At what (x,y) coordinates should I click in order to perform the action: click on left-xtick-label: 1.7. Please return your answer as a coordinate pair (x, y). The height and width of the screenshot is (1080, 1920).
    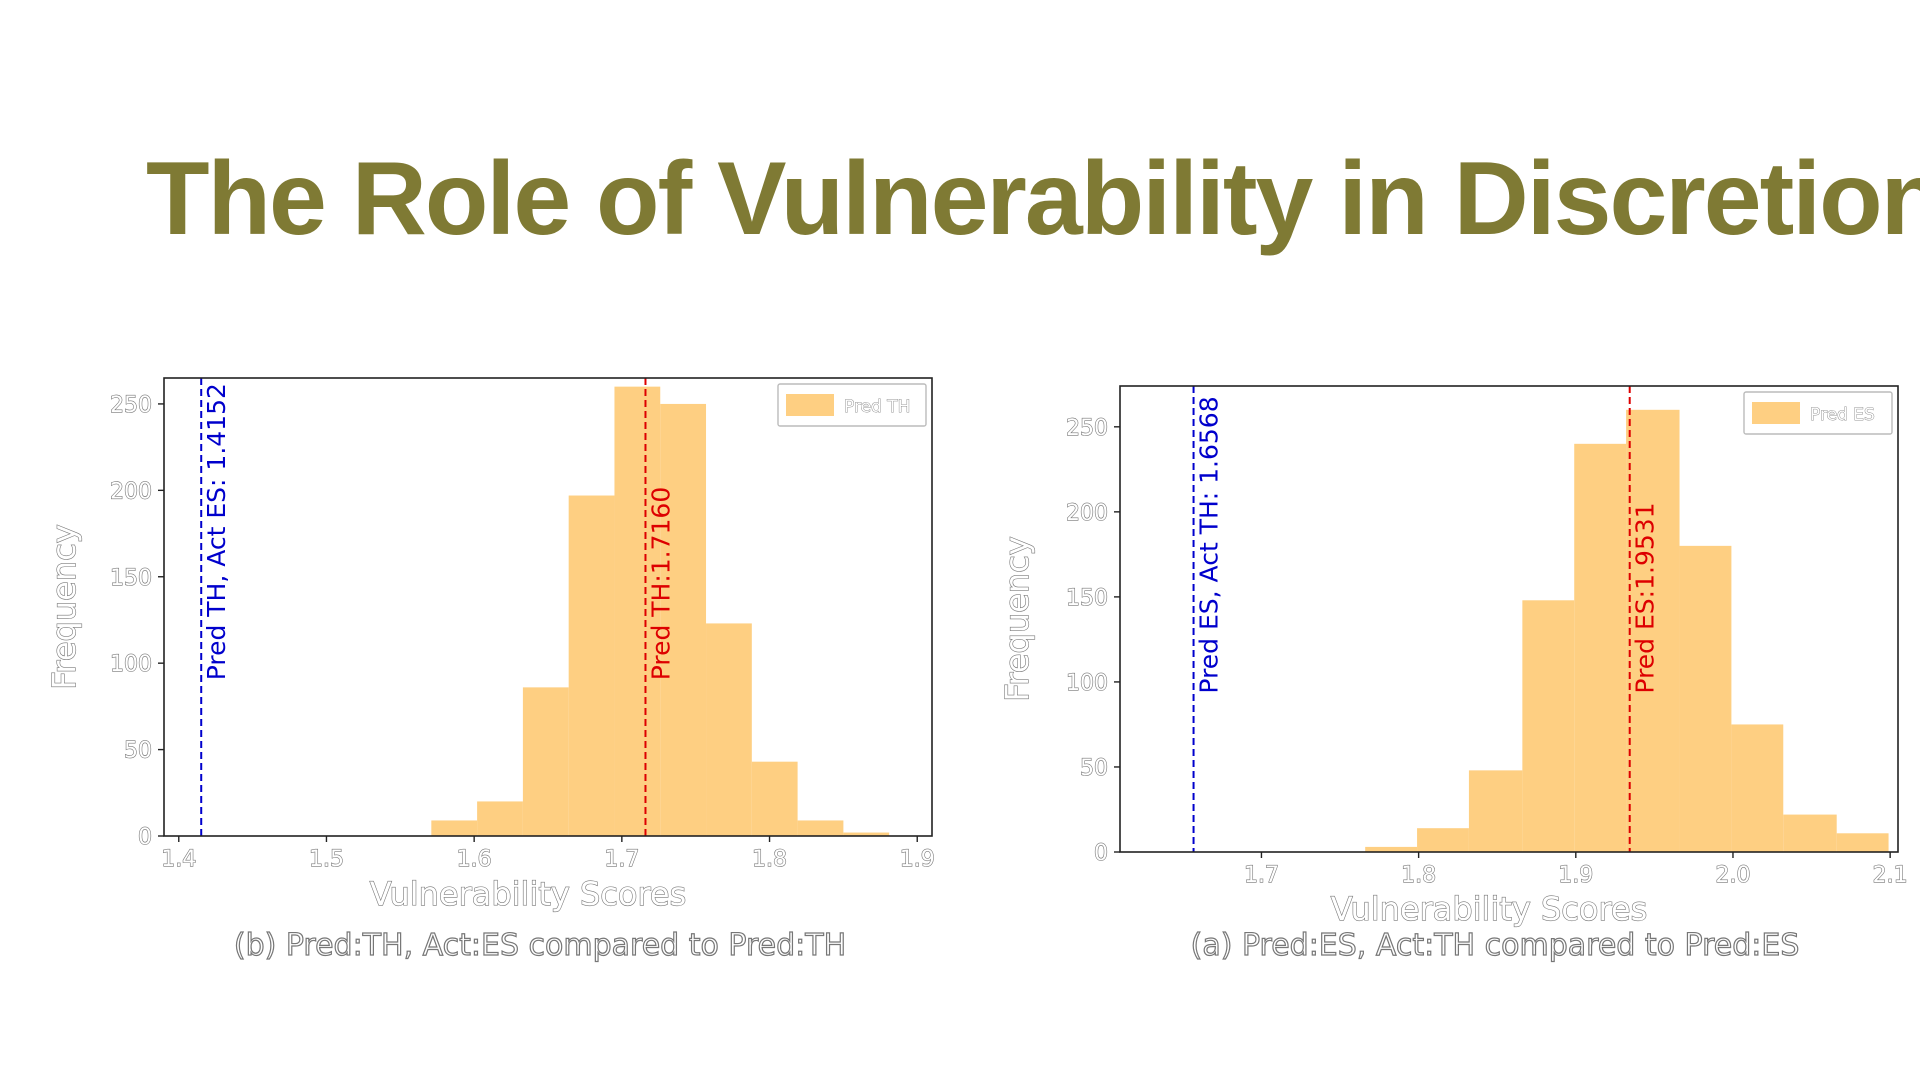
    Looking at the image, I should click on (621, 859).